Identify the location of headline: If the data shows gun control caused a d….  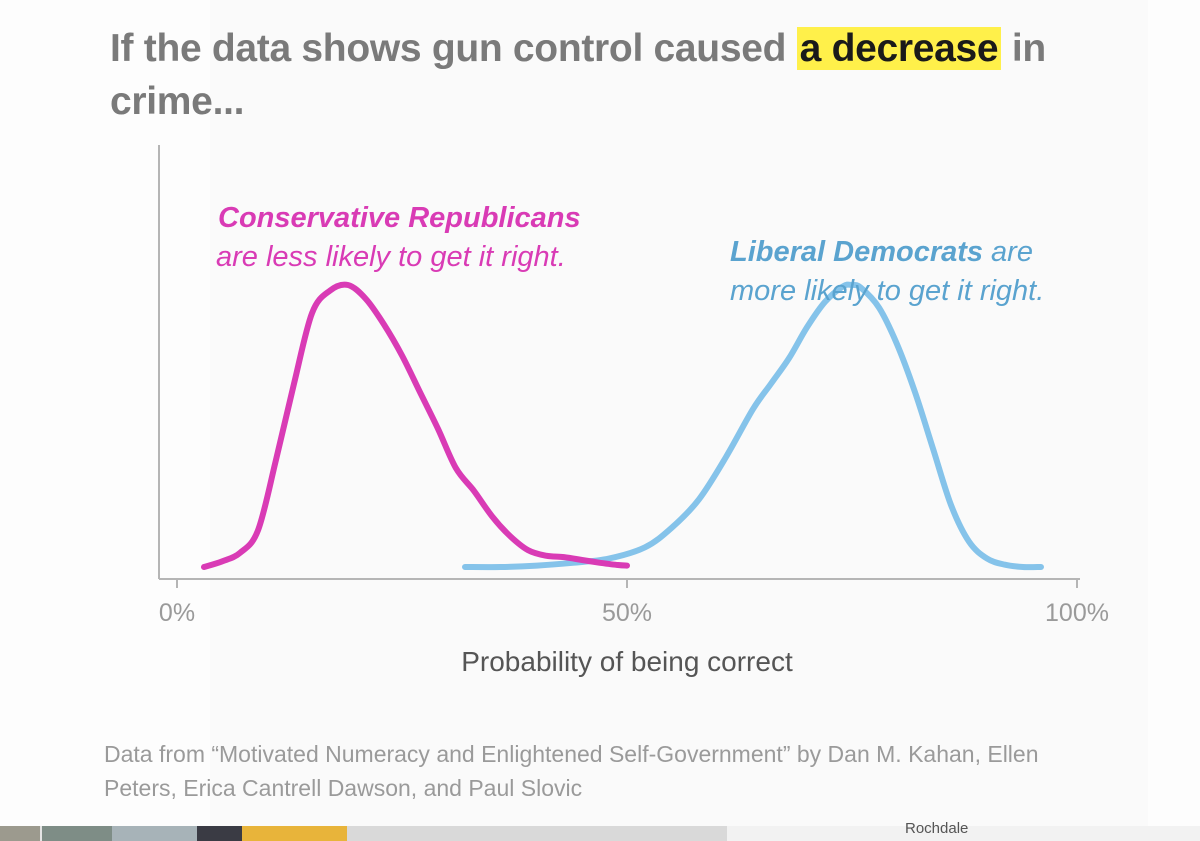
(610, 75).